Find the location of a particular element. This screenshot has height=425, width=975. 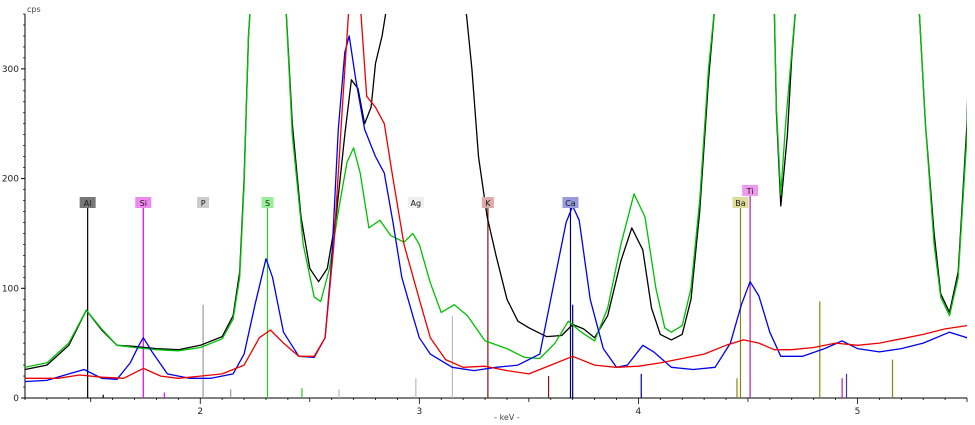

x-tick-label: 5 is located at coordinates (858, 412).